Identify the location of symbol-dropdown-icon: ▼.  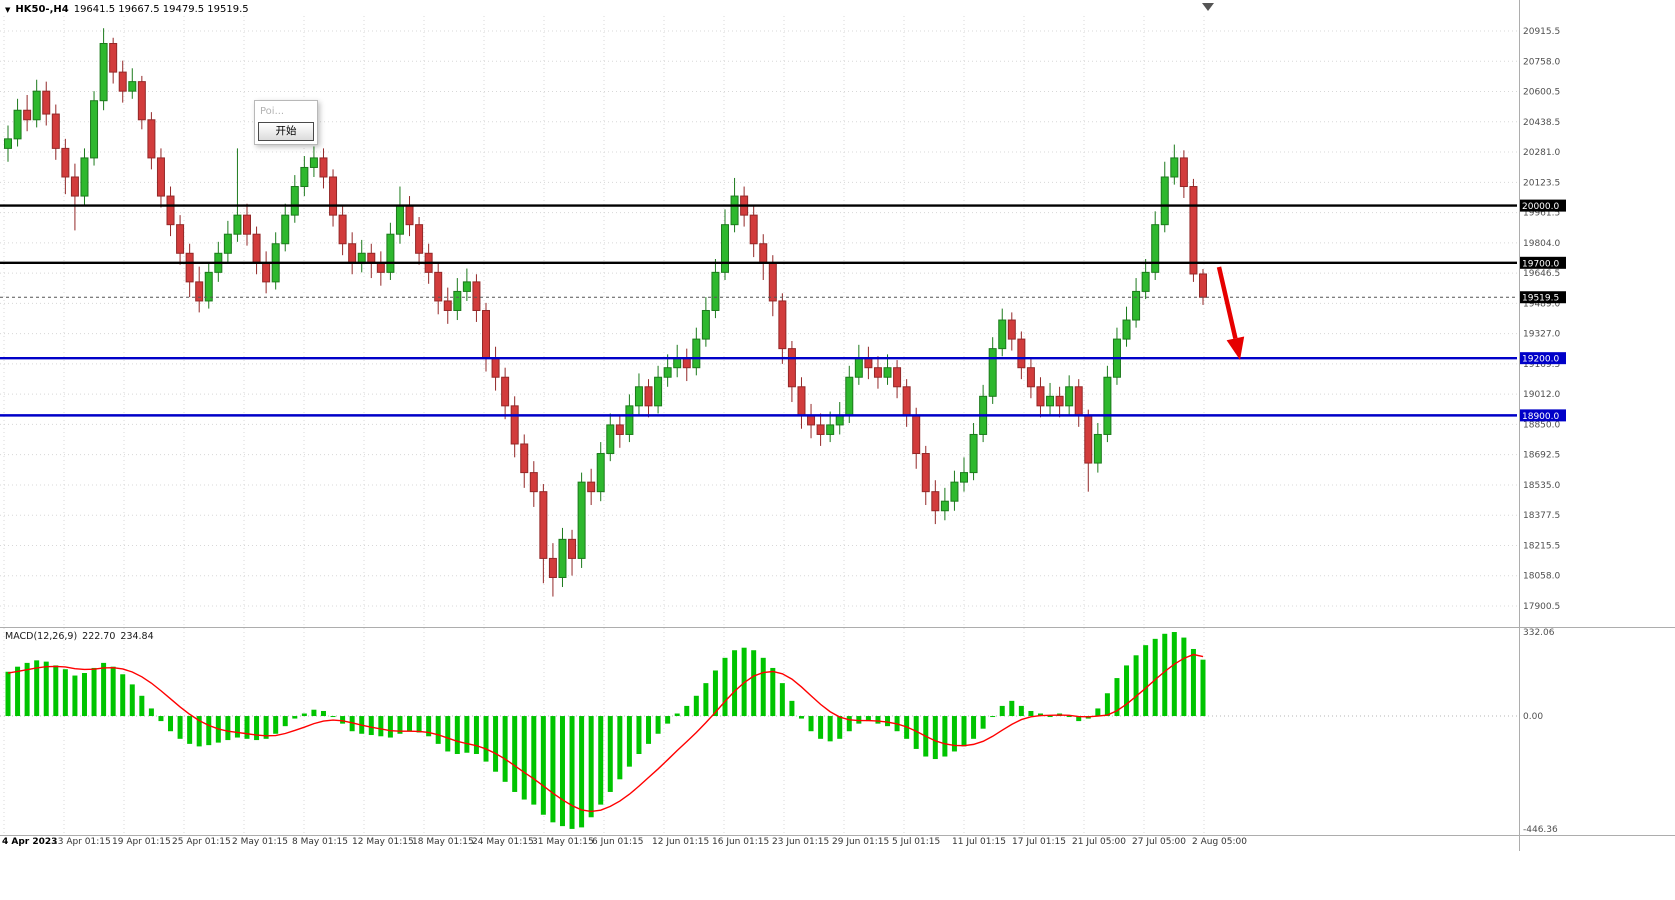
(8, 9).